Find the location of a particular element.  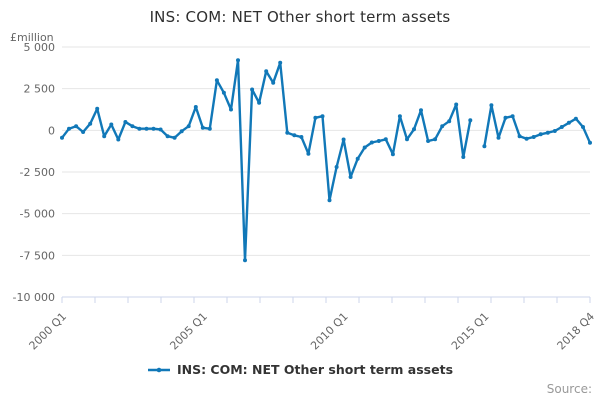

y-tick-label: -2 500 is located at coordinates (37, 172).